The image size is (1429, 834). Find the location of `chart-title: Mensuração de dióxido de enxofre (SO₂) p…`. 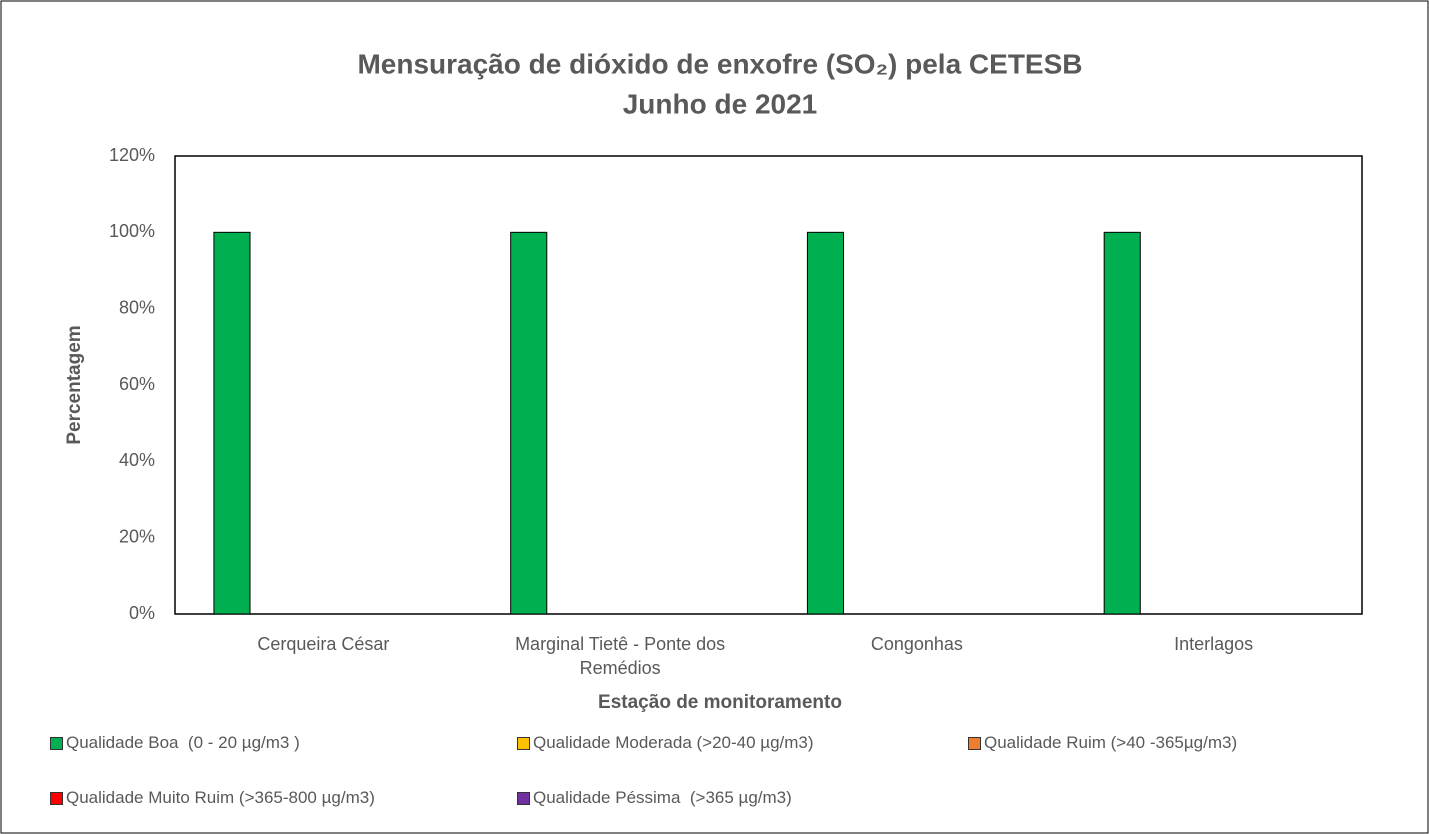

chart-title: Mensuração de dióxido de enxofre (SO₂) p… is located at coordinates (719, 63).